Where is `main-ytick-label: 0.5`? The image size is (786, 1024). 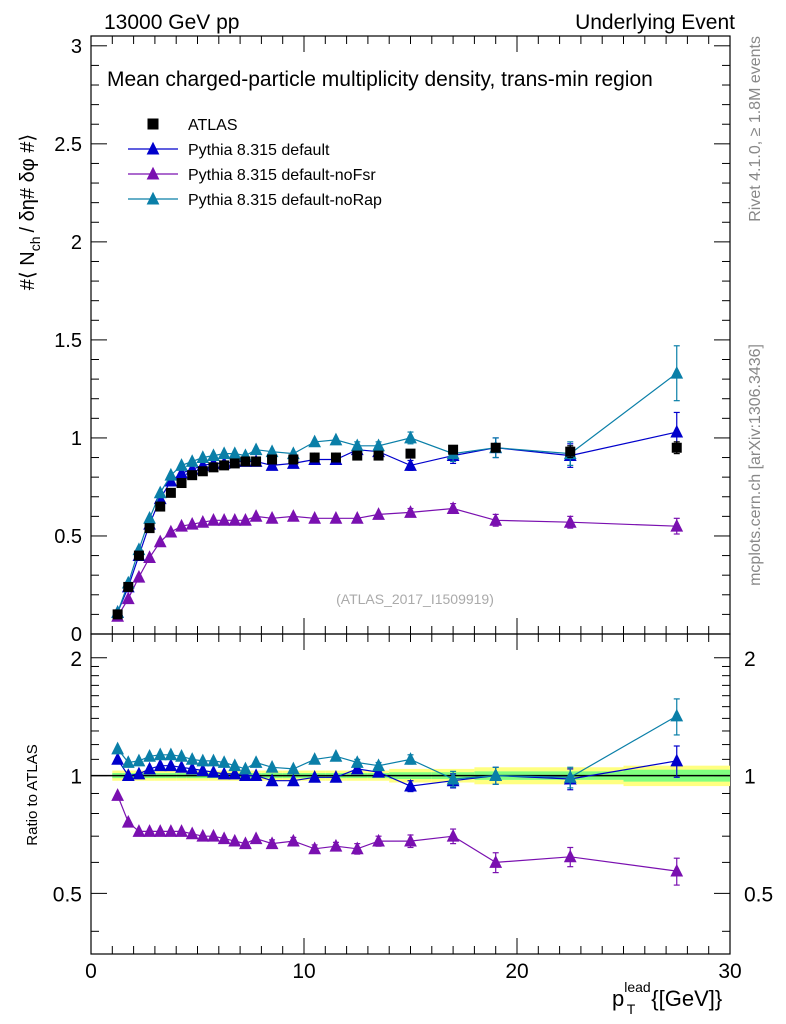 main-ytick-label: 0.5 is located at coordinates (68, 537).